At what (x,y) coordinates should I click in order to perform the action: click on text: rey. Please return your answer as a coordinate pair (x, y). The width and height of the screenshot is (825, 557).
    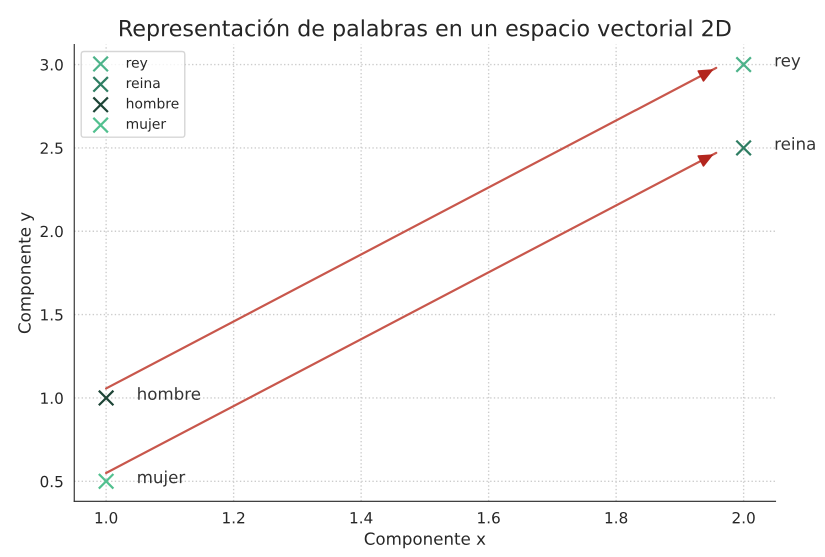
    Looking at the image, I should click on (788, 63).